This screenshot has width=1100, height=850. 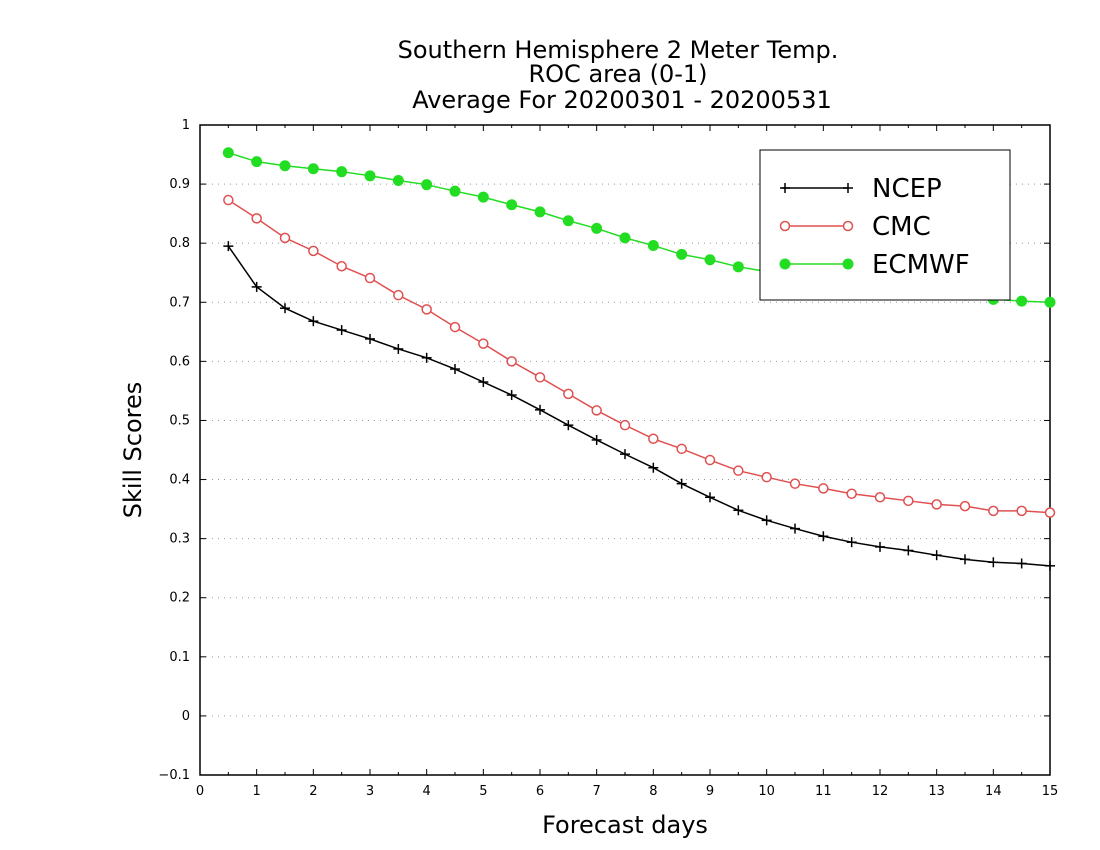 I want to click on y-tick-label: 0.4, so click(x=179, y=480).